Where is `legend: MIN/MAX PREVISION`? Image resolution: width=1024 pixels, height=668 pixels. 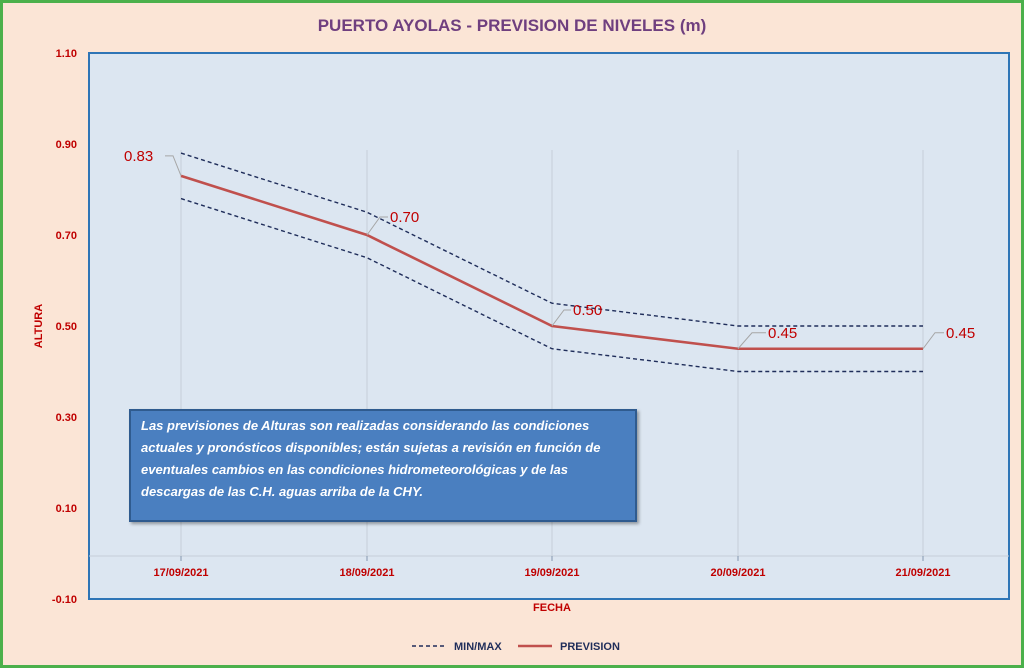
legend: MIN/MAX PREVISION is located at coordinates (516, 647).